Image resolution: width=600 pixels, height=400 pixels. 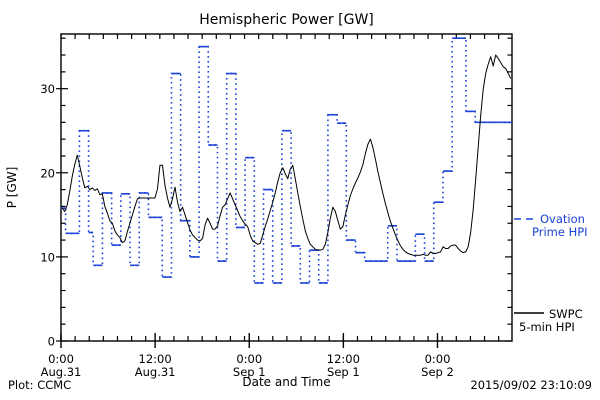 I want to click on x-axis-label: Date and Time, so click(x=286, y=382).